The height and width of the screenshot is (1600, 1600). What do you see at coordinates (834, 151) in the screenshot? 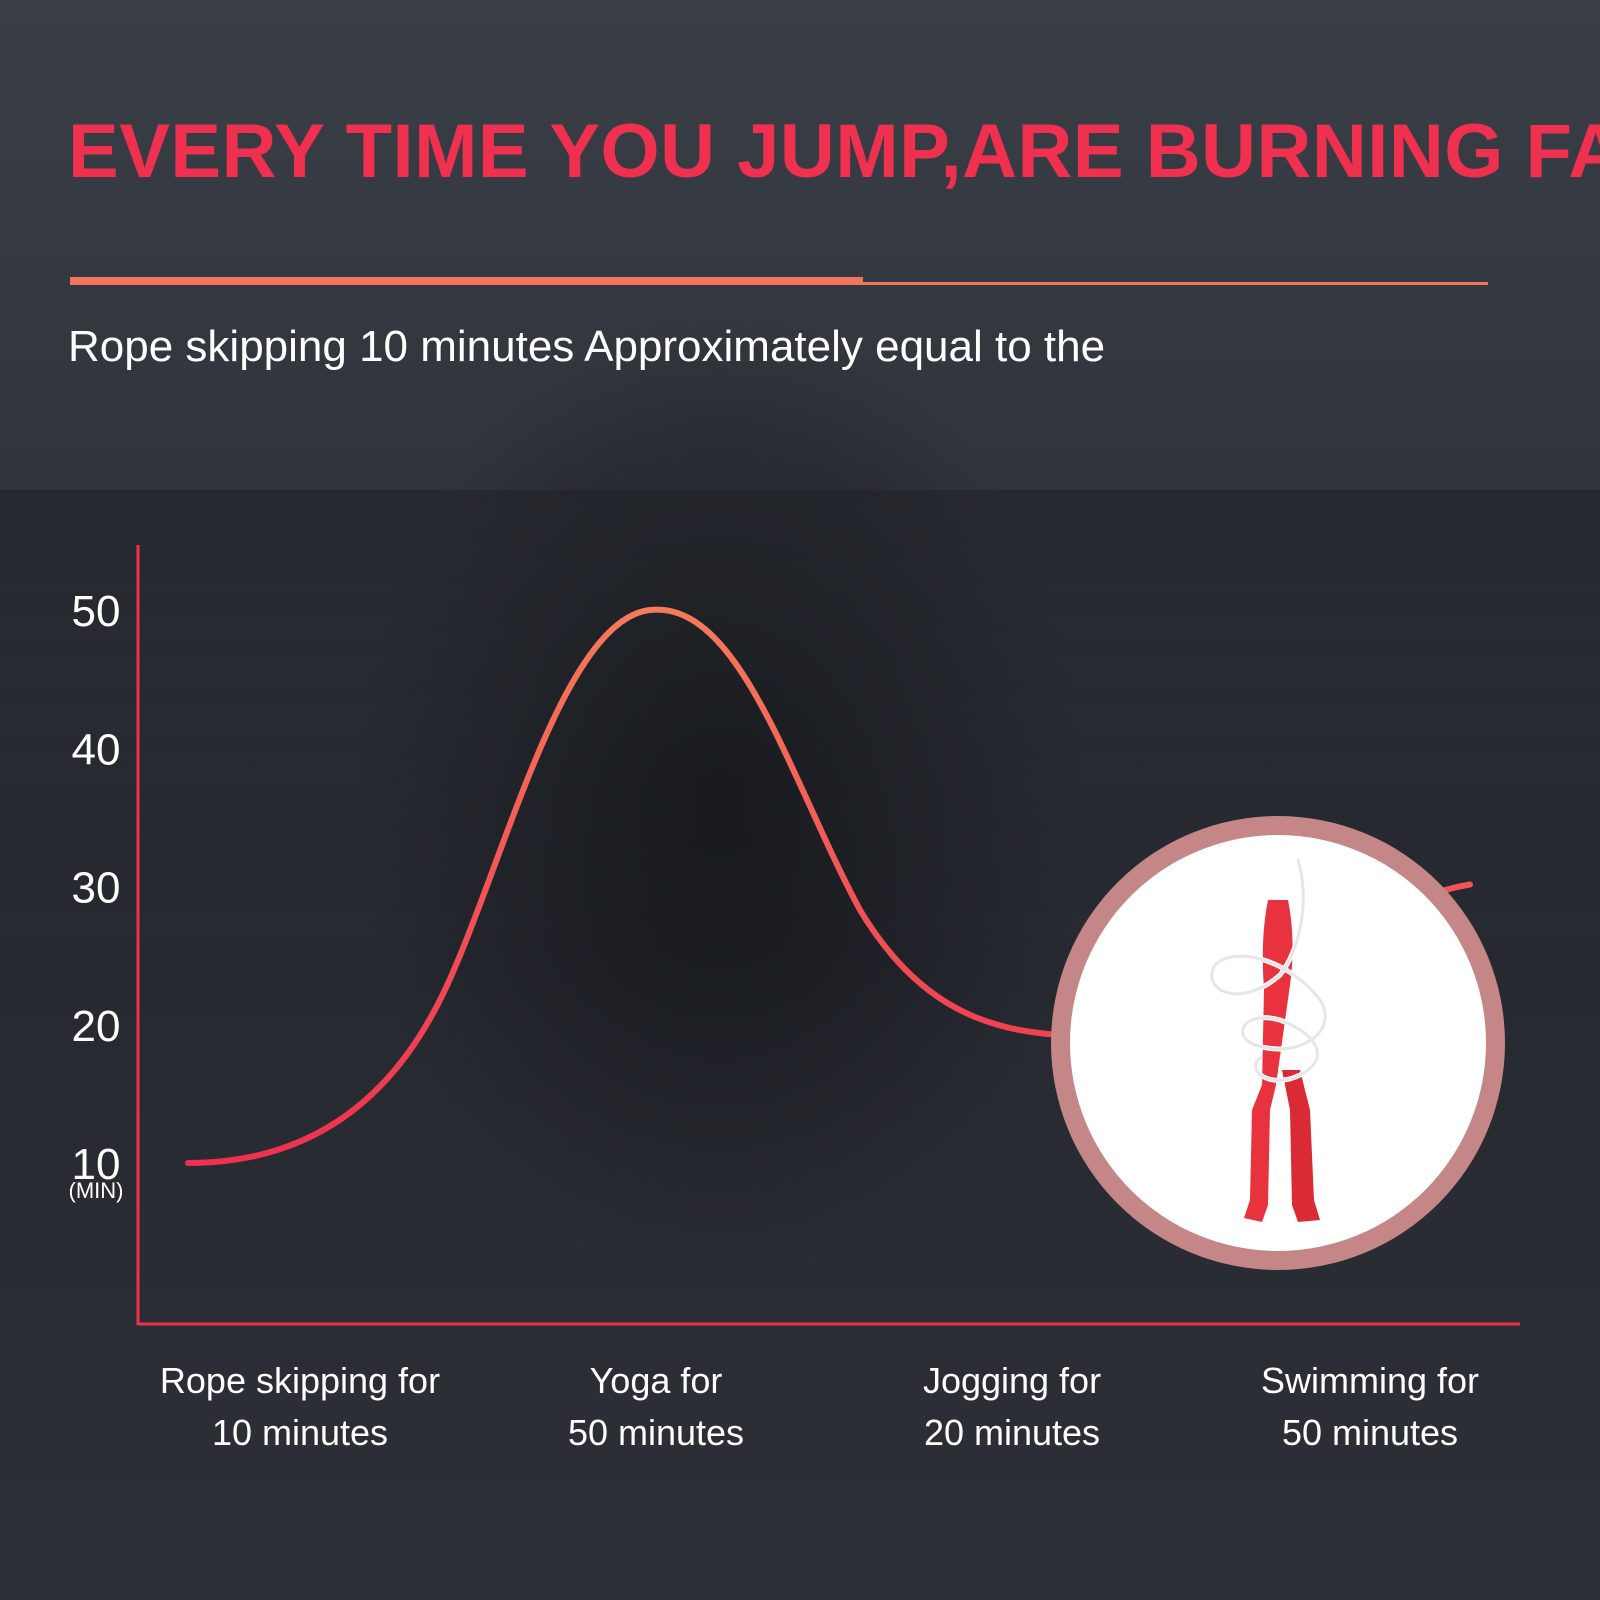
I see `page-title: EVERY TIME YOU JUMP,ARE BURNING FAT` at bounding box center [834, 151].